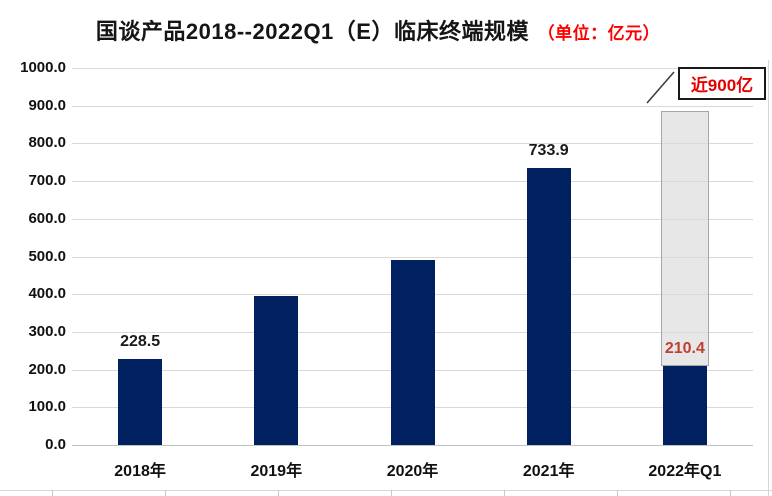 The height and width of the screenshot is (496, 772). Describe the element at coordinates (768, 278) in the screenshot. I see `spreadsheet-column-border` at that location.